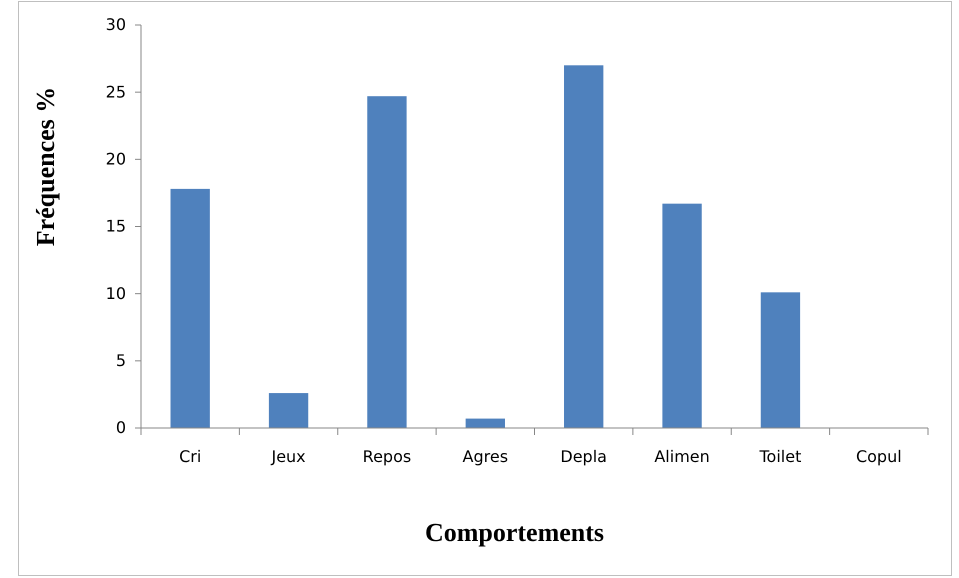 The width and height of the screenshot is (959, 578). What do you see at coordinates (485, 456) in the screenshot?
I see `x-tick-label: Agres` at bounding box center [485, 456].